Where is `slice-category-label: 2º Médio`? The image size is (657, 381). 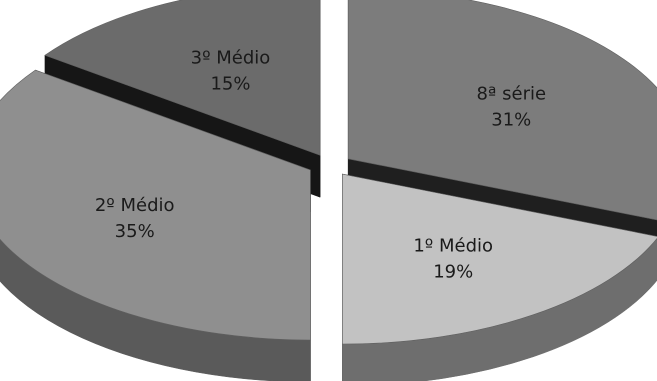
slice-category-label: 2º Médio is located at coordinates (135, 205).